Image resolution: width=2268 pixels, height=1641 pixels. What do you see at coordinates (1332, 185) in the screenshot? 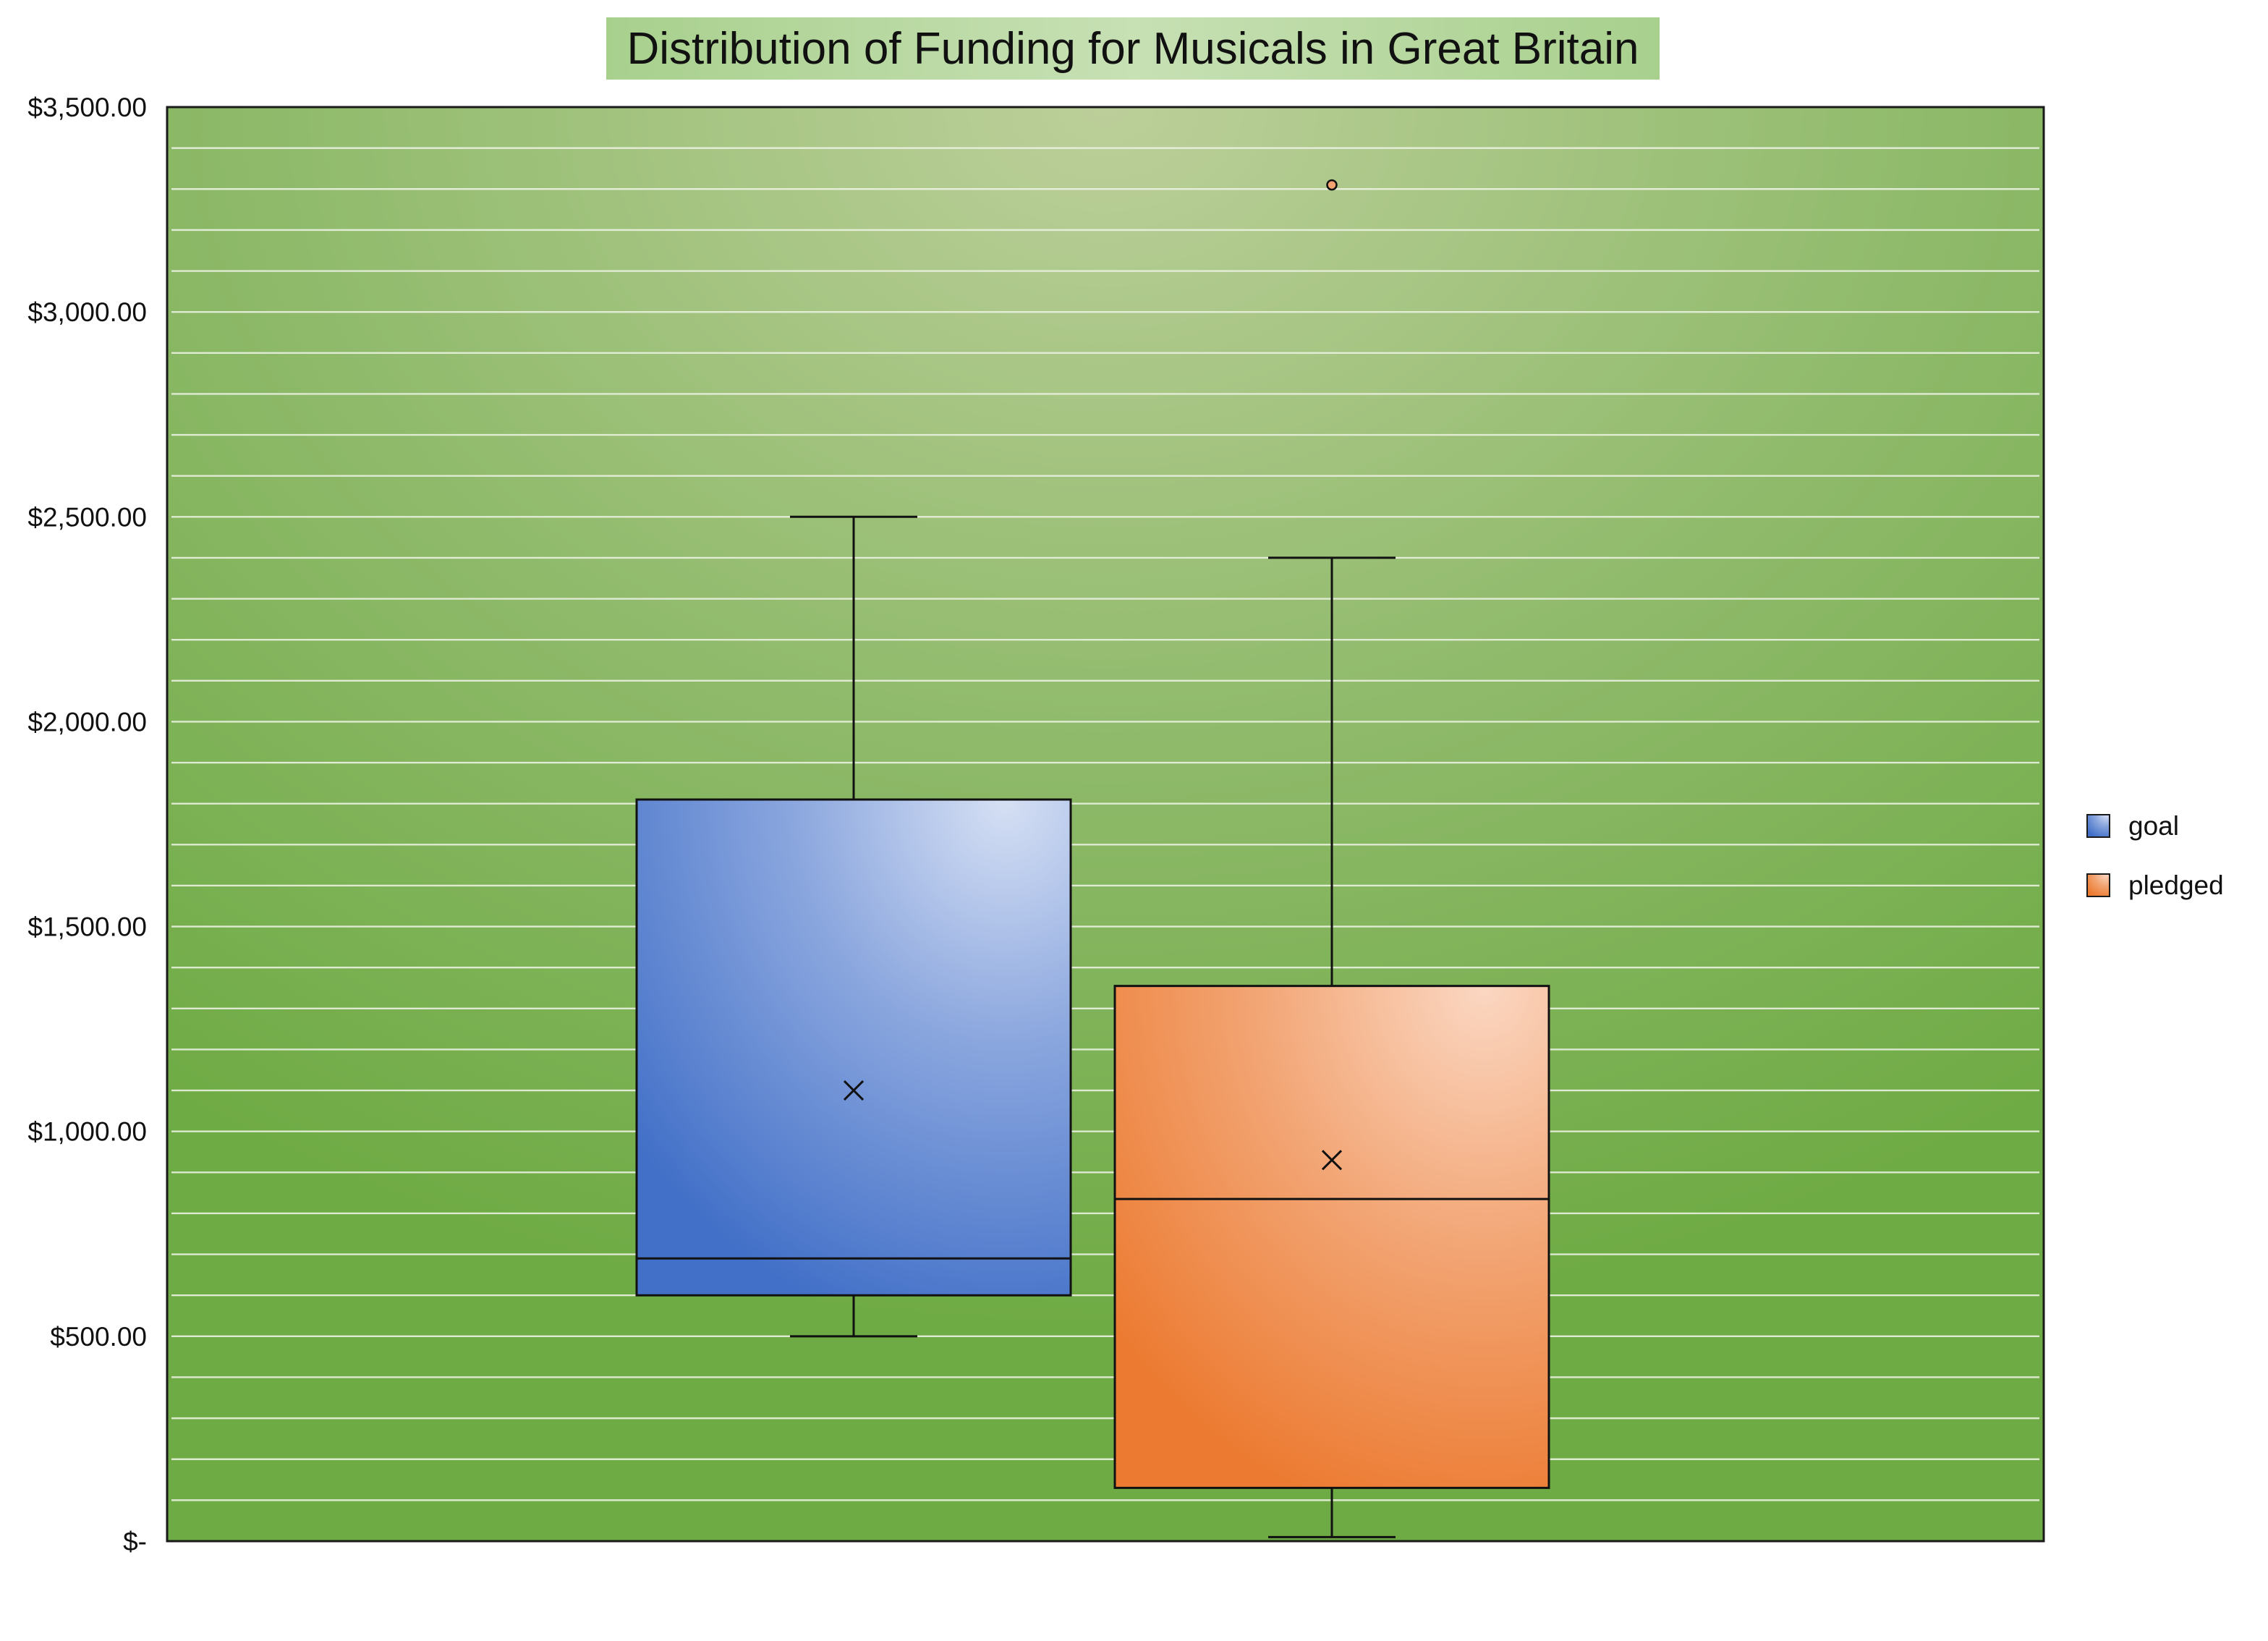
I see `outlier-point-pledged` at bounding box center [1332, 185].